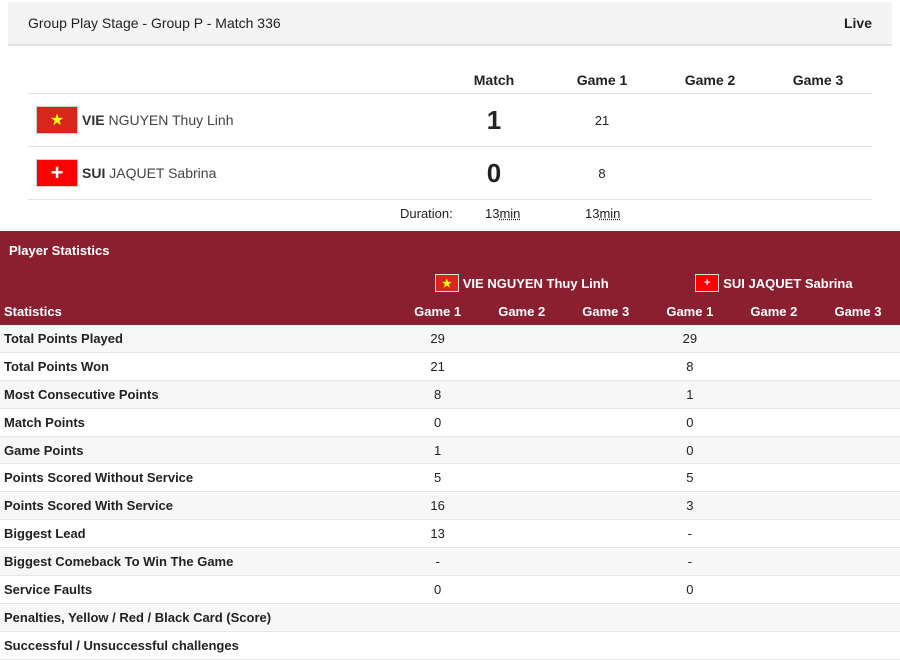 This screenshot has width=900, height=660. I want to click on stat-row: Total Points Played 29 29, so click(450, 339).